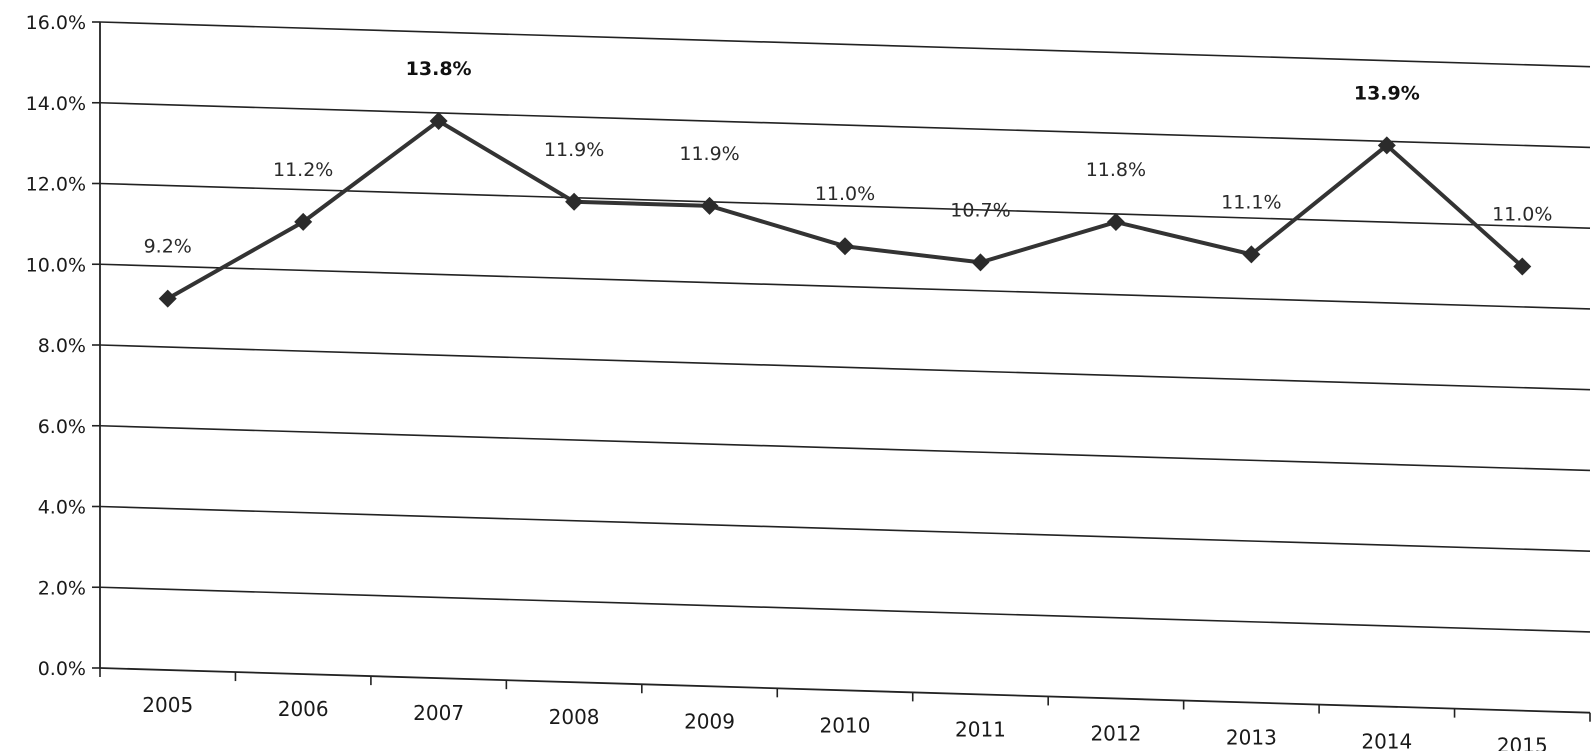 This screenshot has height=751, width=1595. What do you see at coordinates (1522, 742) in the screenshot?
I see `x-tick-label: 2015` at bounding box center [1522, 742].